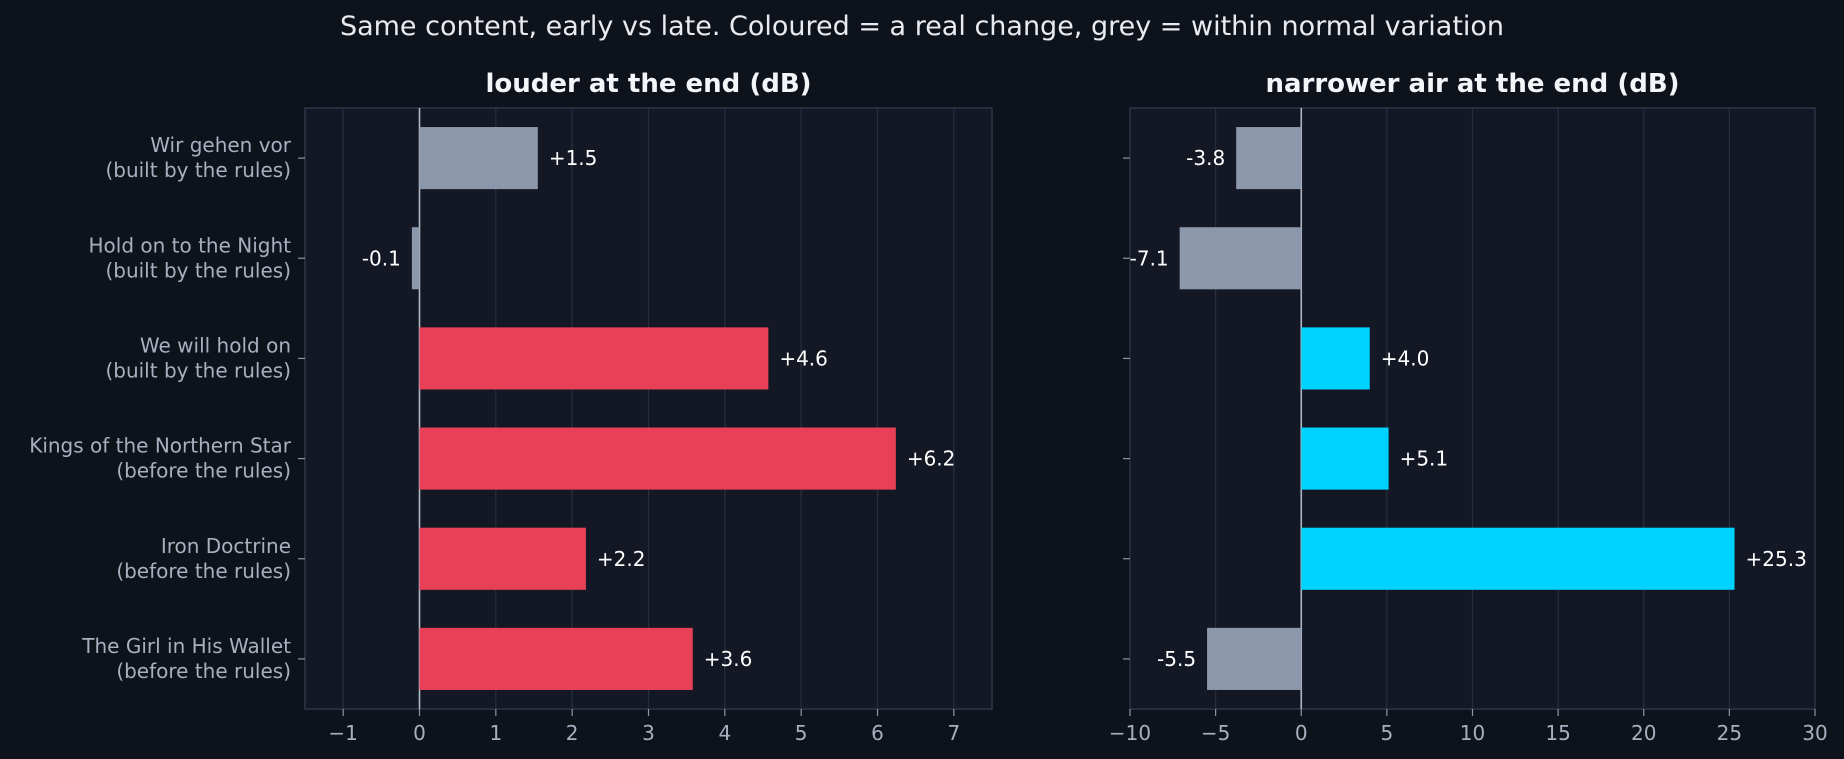 The image size is (1844, 759). Describe the element at coordinates (215, 345) in the screenshot. I see `category-label: We will hold on` at that location.